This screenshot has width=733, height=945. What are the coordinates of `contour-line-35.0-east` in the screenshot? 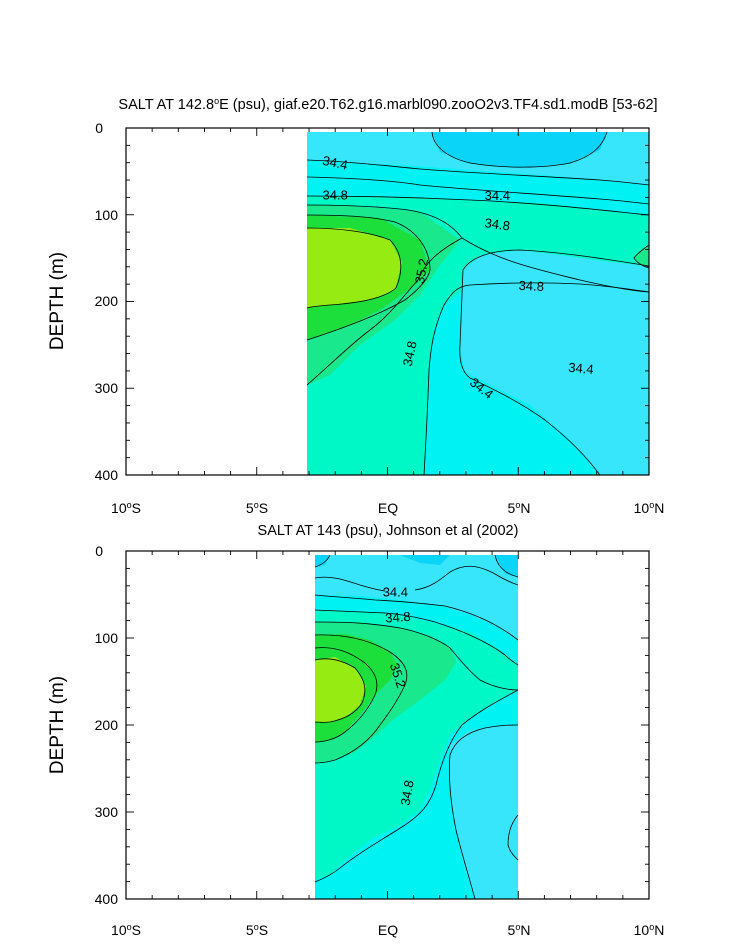 It's located at (641, 256).